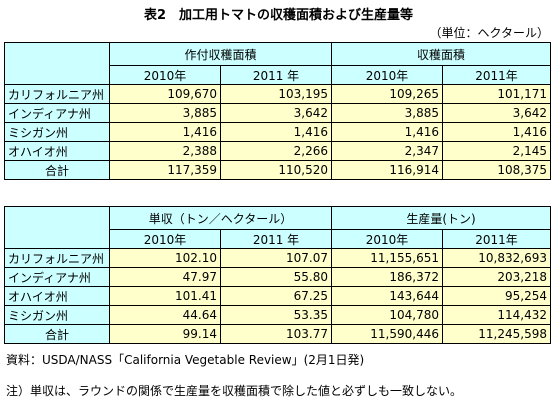 This screenshot has height=404, width=557. What do you see at coordinates (165, 94) in the screenshot?
I see `value-cell: 109,670` at bounding box center [165, 94].